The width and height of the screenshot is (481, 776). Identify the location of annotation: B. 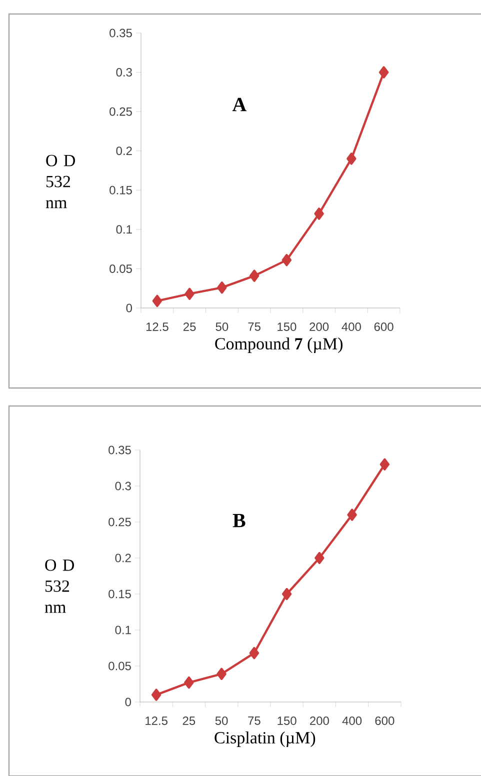
(239, 521).